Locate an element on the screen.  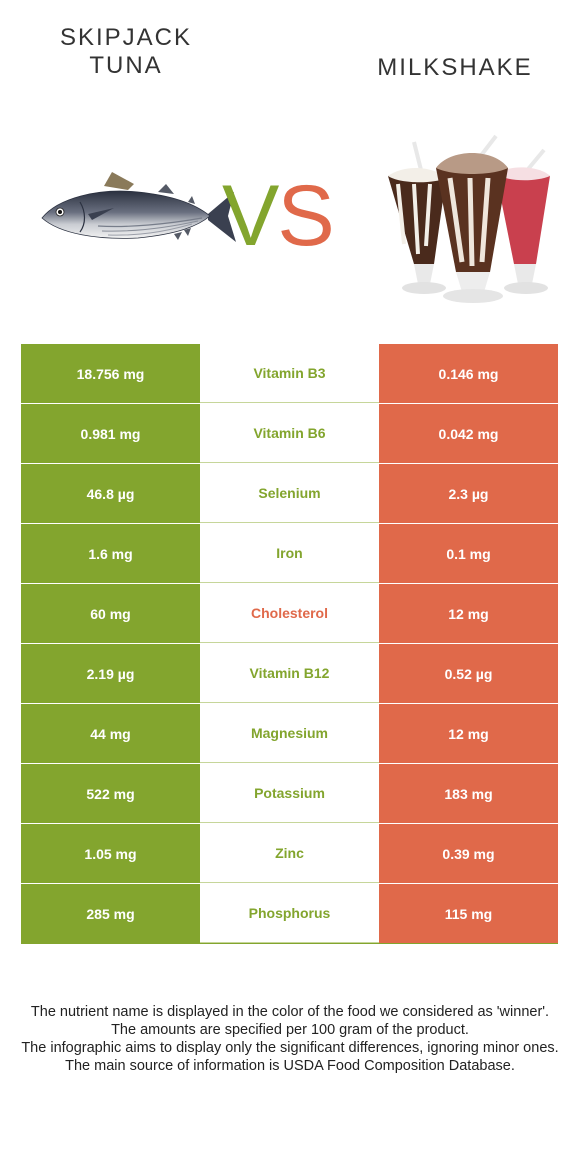
table-row: 522 mg Potassium 183 mg is located at coordinates (289, 794).